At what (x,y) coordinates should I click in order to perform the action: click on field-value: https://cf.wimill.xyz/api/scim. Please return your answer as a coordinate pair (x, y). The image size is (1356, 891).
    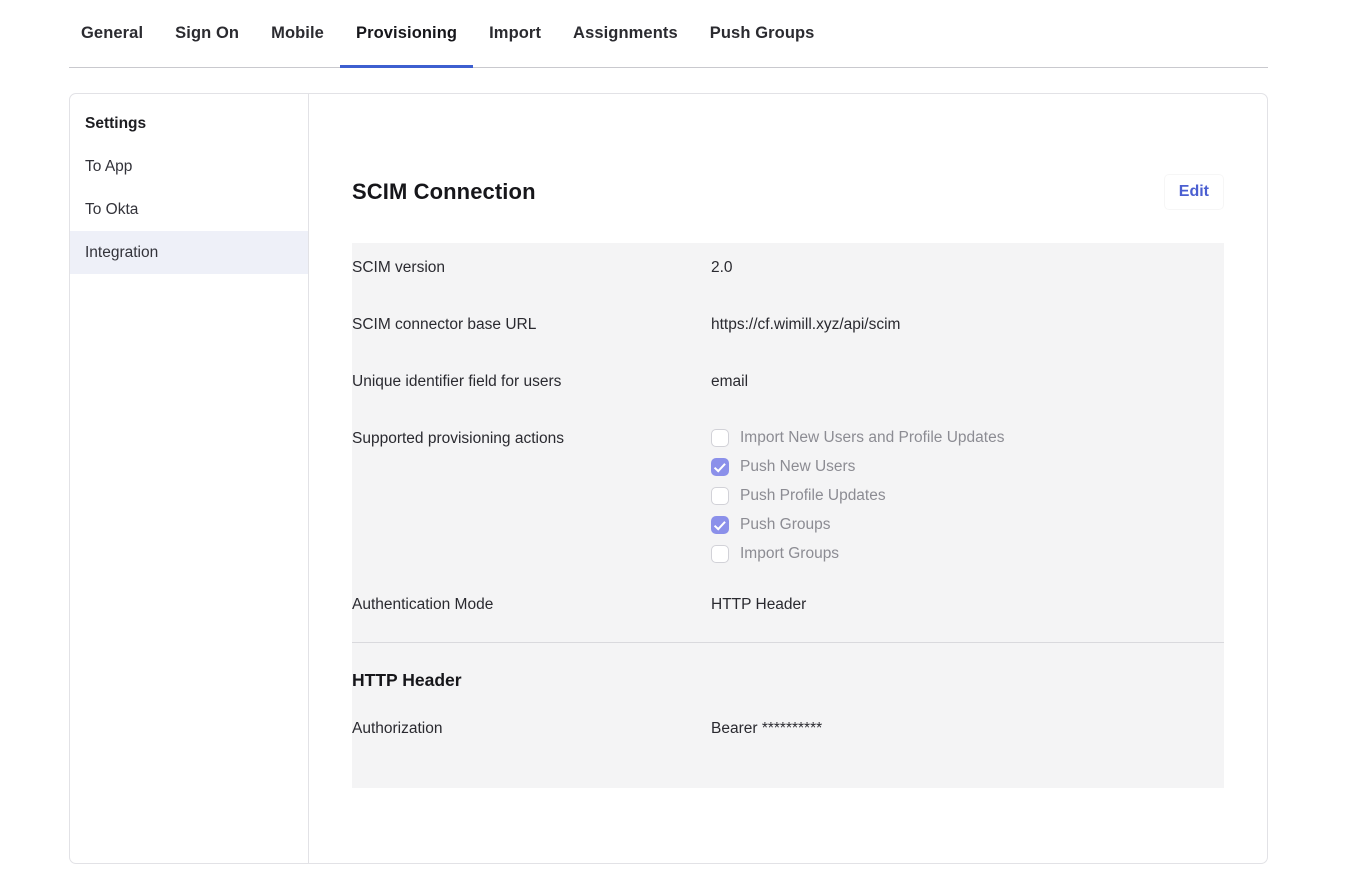
    Looking at the image, I should click on (806, 324).